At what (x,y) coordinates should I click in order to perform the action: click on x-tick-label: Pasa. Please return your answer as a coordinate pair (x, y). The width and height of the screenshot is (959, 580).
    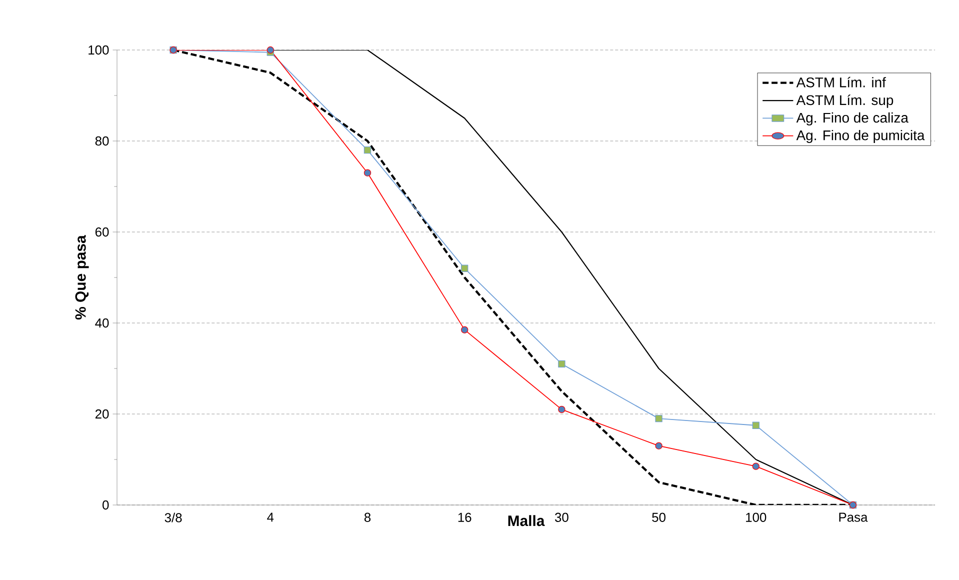
    Looking at the image, I should click on (853, 517).